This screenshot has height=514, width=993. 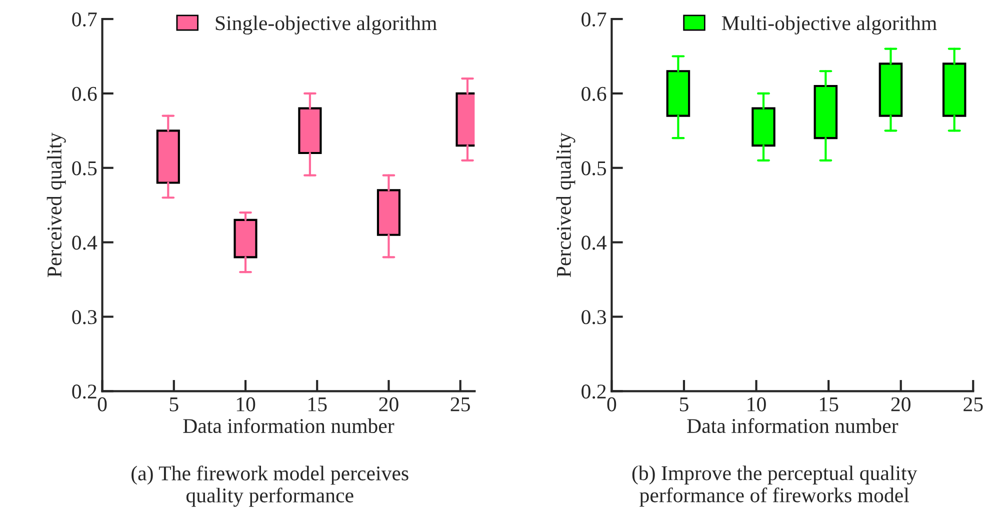 I want to click on legend-label: Multi-objective algorithm, so click(x=829, y=25).